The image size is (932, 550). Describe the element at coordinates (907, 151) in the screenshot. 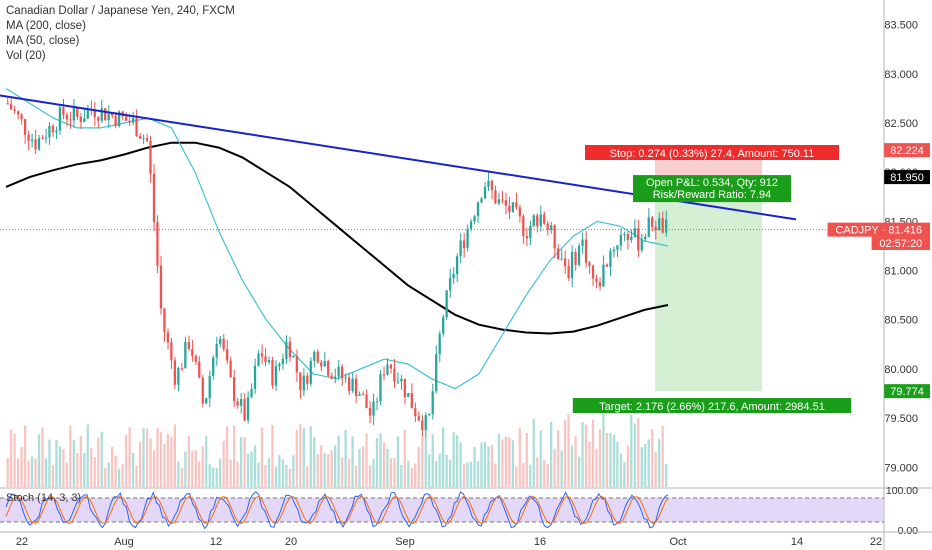

I see `price-tag-text: 82.224` at that location.